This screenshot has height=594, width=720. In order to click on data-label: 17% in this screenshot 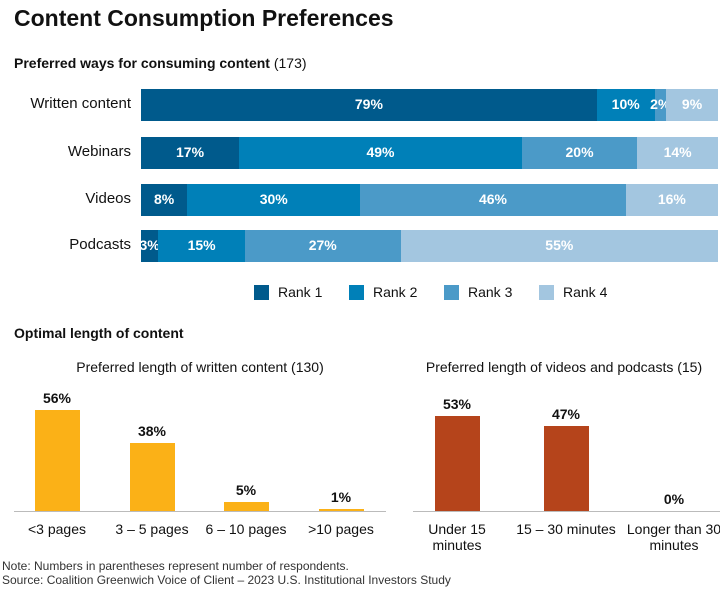, I will do `click(190, 152)`.